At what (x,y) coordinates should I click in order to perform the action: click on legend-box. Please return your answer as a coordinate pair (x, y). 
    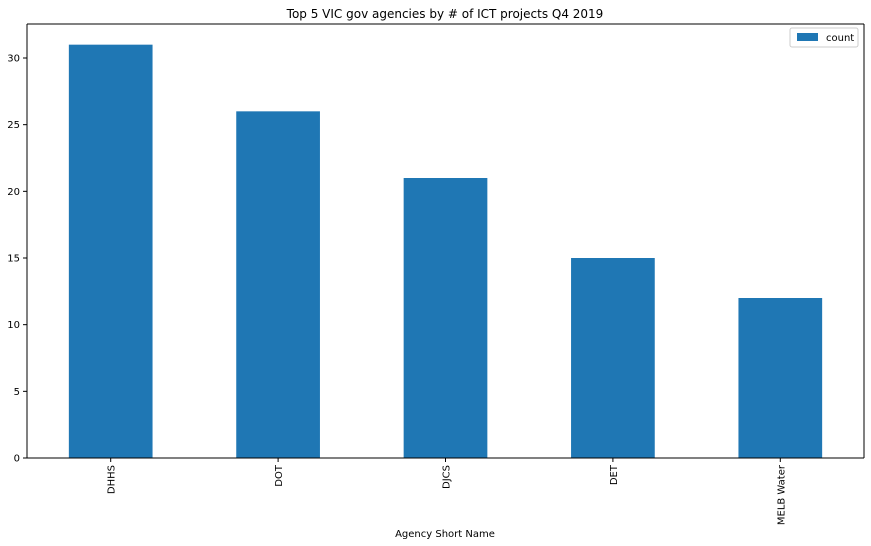
    Looking at the image, I should click on (824, 37).